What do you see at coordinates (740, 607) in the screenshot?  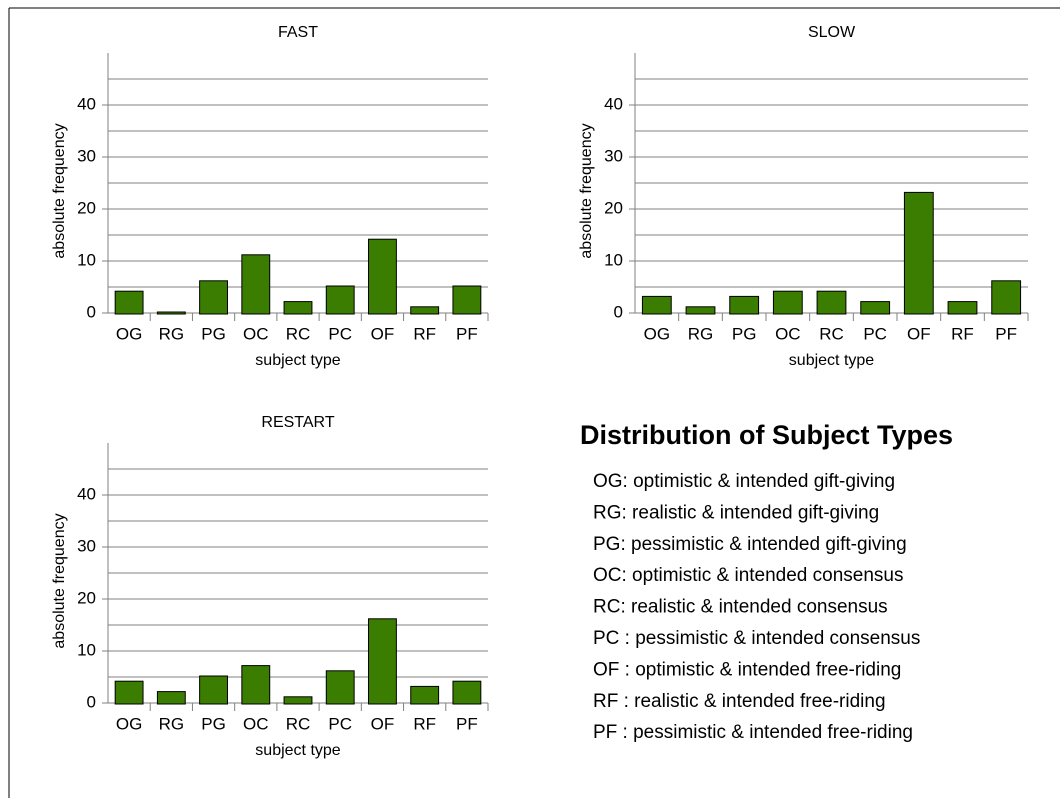 I see `key-entry: RC: realistic & intended consensus` at bounding box center [740, 607].